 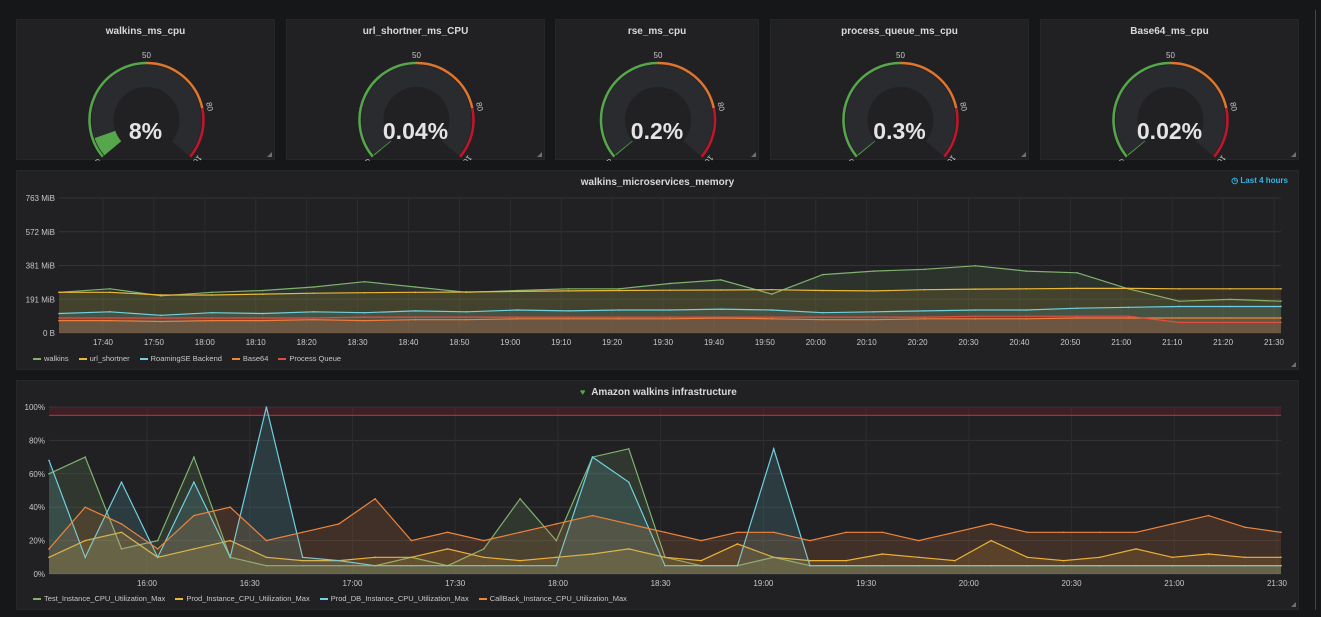 What do you see at coordinates (552, 598) in the screenshot?
I see `legend-item: CallBack_Instance_CPU_Utilization_Max` at bounding box center [552, 598].